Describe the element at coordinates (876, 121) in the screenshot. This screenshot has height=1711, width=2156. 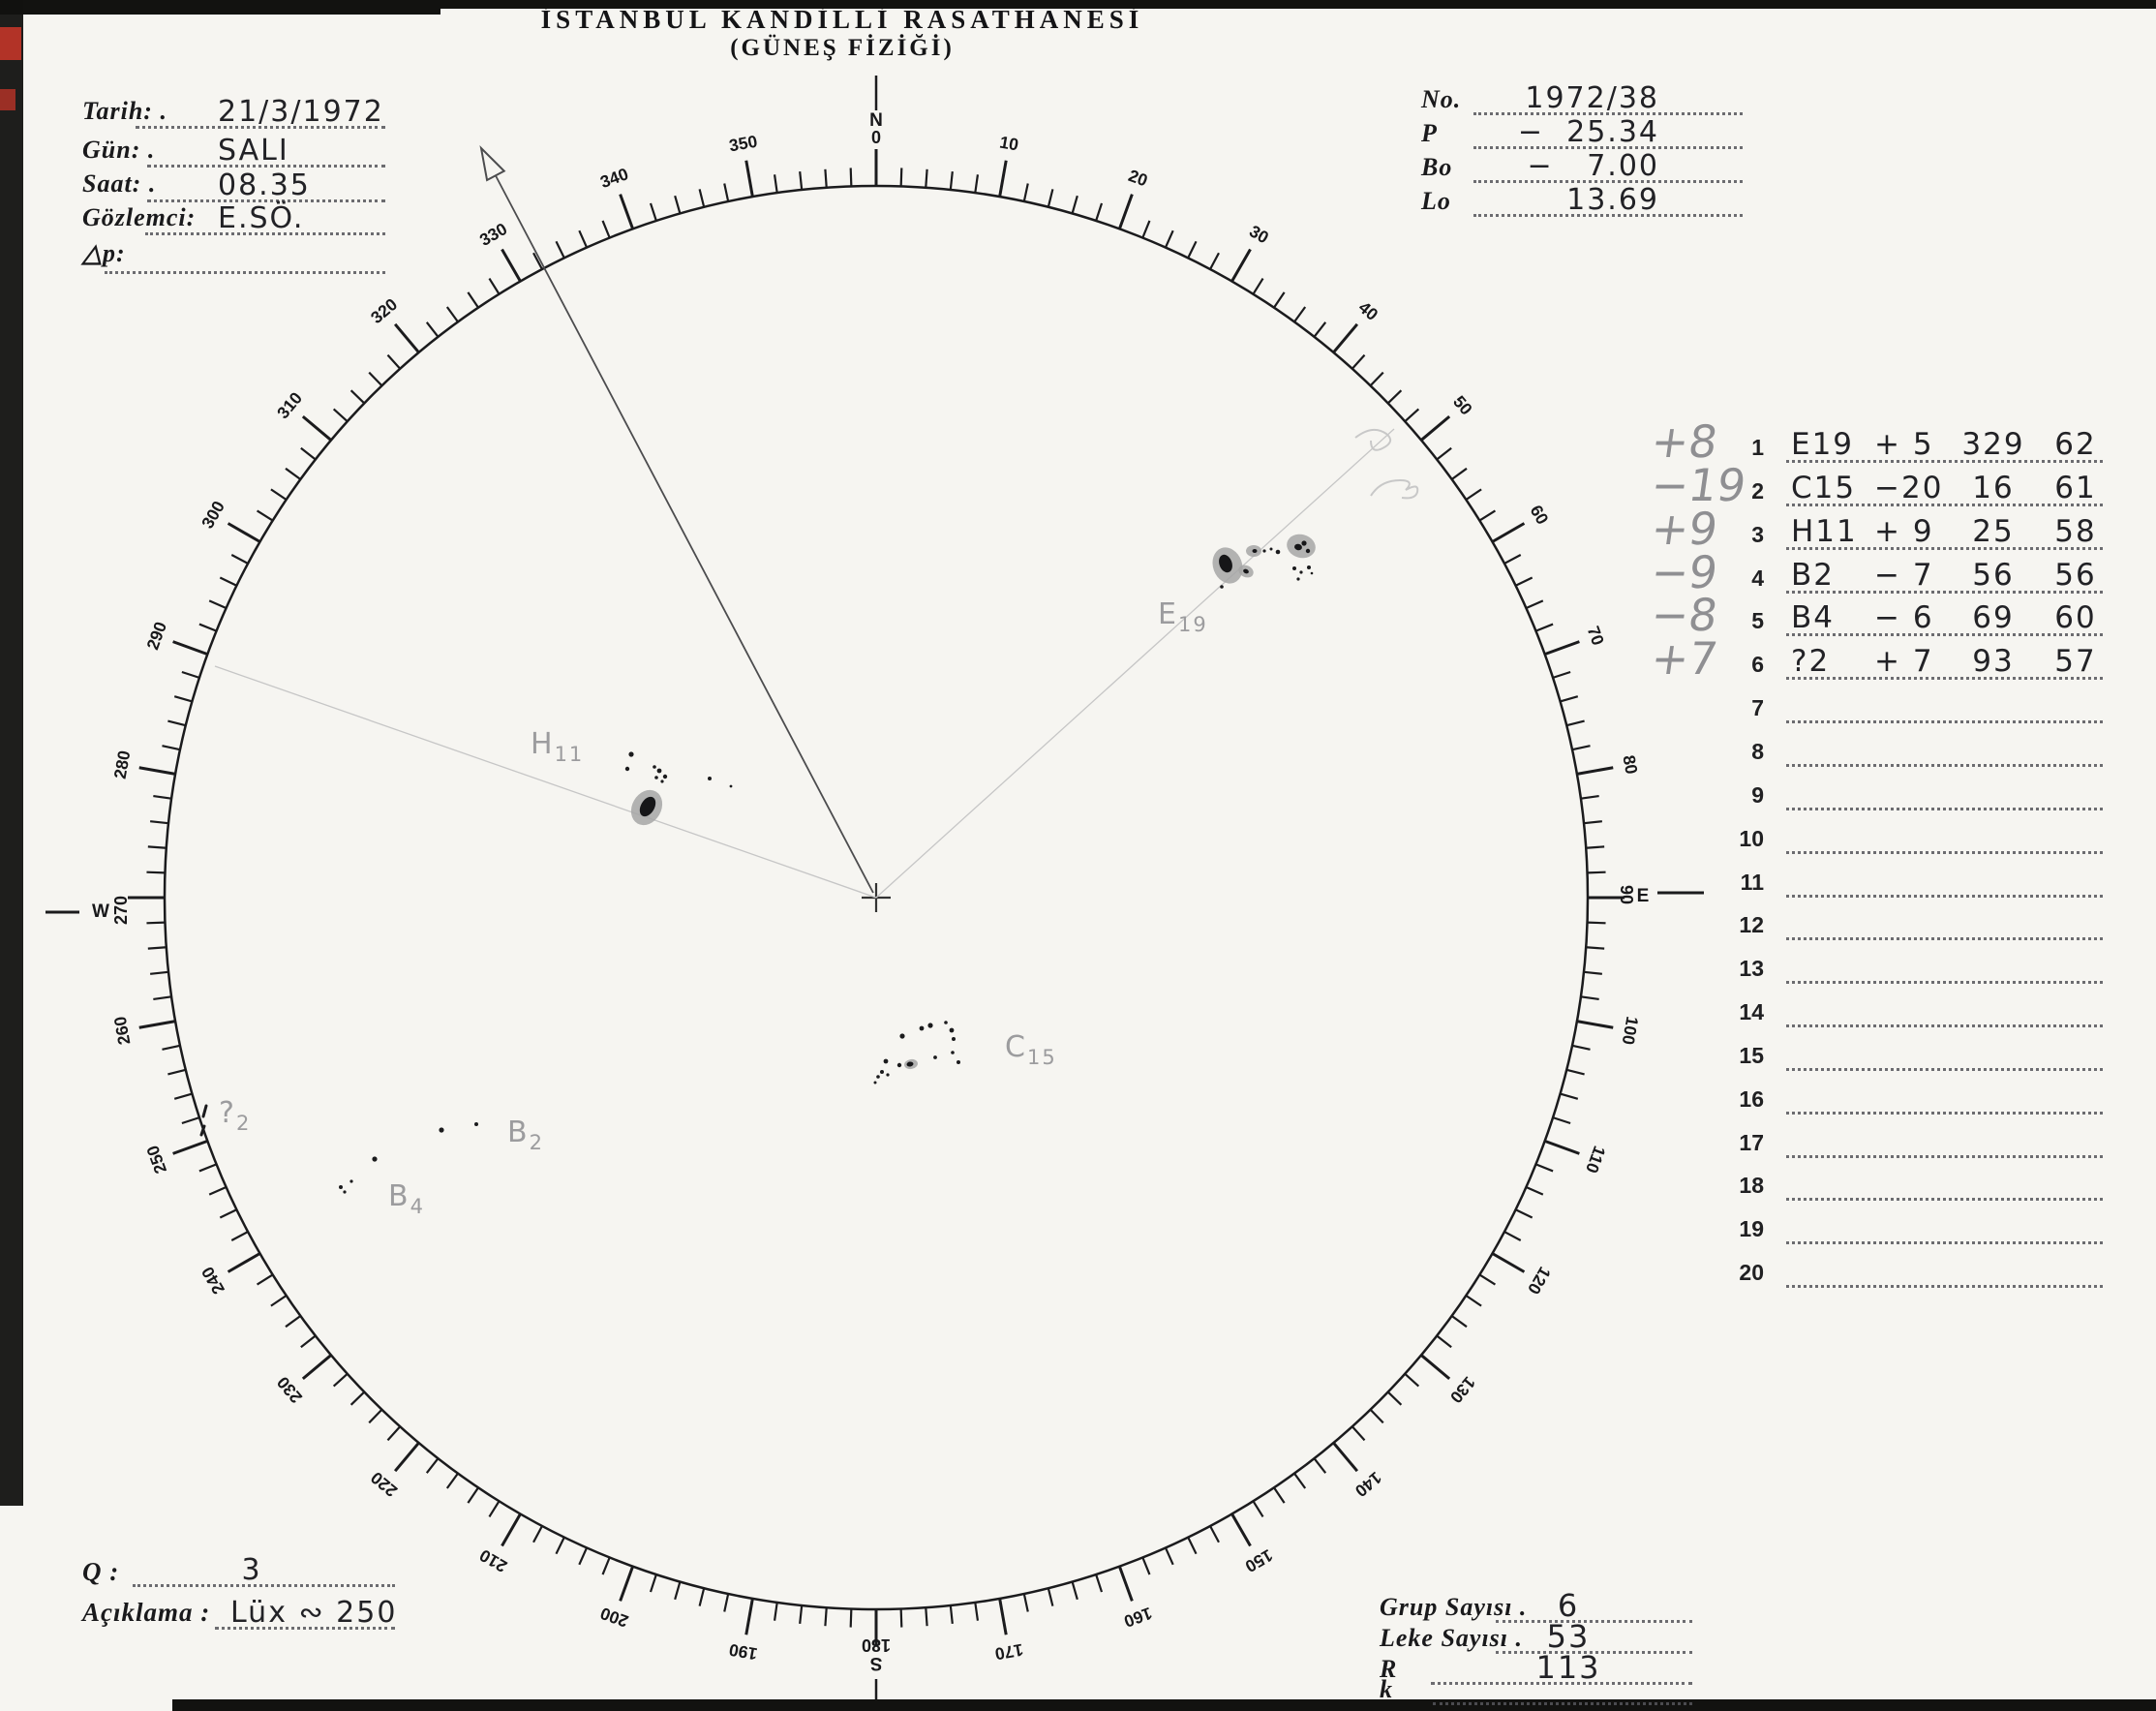
I see `compass-north-label: N` at that location.